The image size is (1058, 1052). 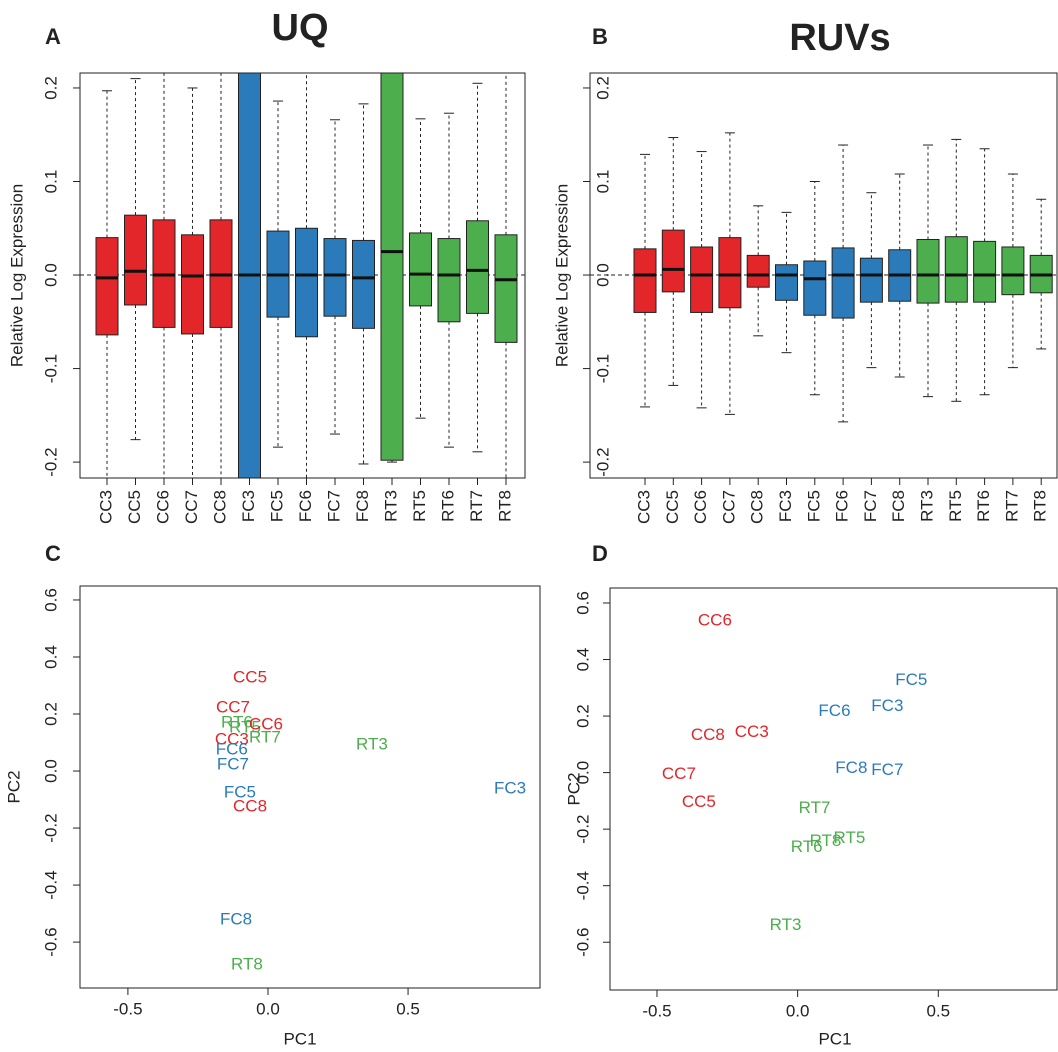 What do you see at coordinates (248, 506) in the screenshot?
I see `x-tick-label: FC3` at bounding box center [248, 506].